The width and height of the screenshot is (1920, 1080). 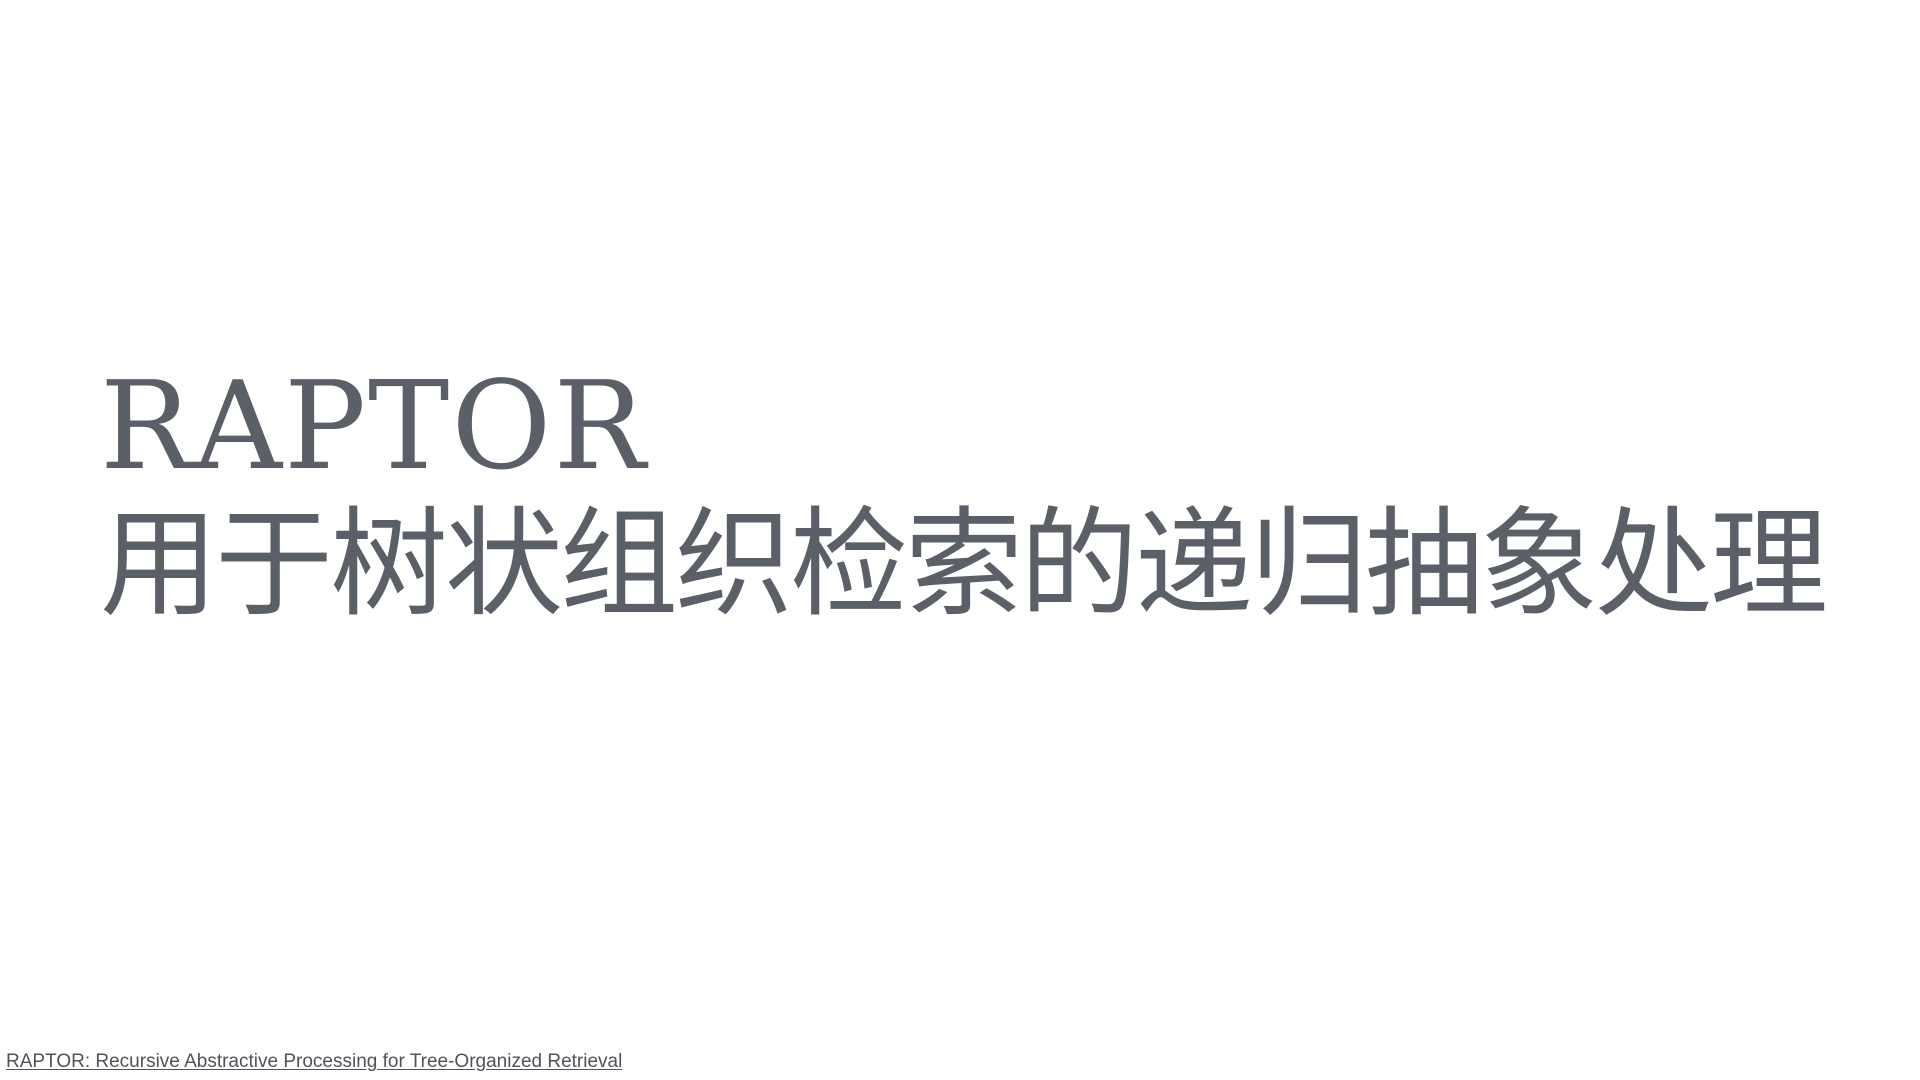 I want to click on title-english: RAPTOR, so click(x=374, y=426).